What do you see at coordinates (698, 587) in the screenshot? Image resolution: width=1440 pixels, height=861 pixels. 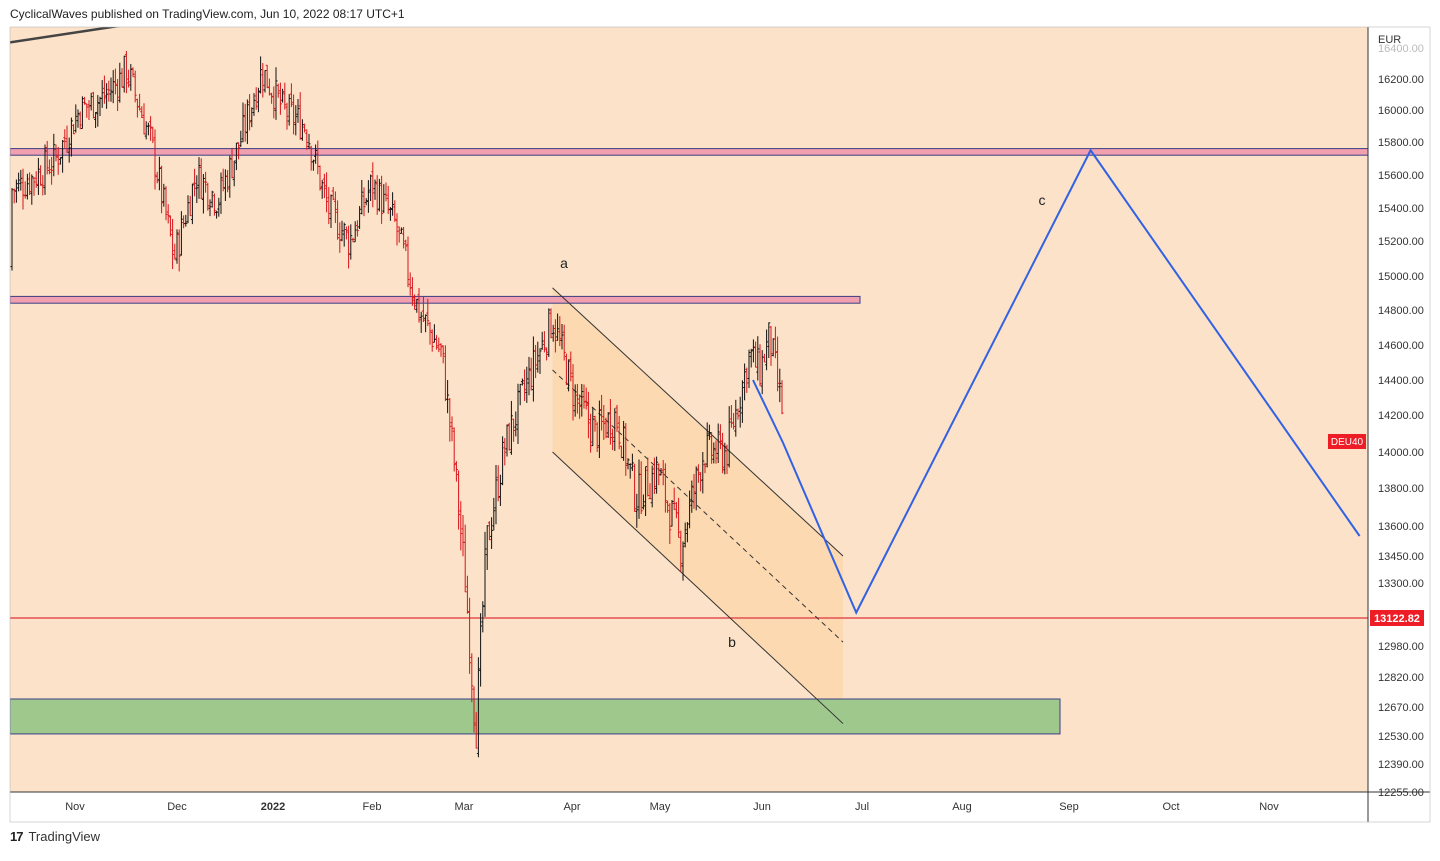 I see `channel-lower-line` at bounding box center [698, 587].